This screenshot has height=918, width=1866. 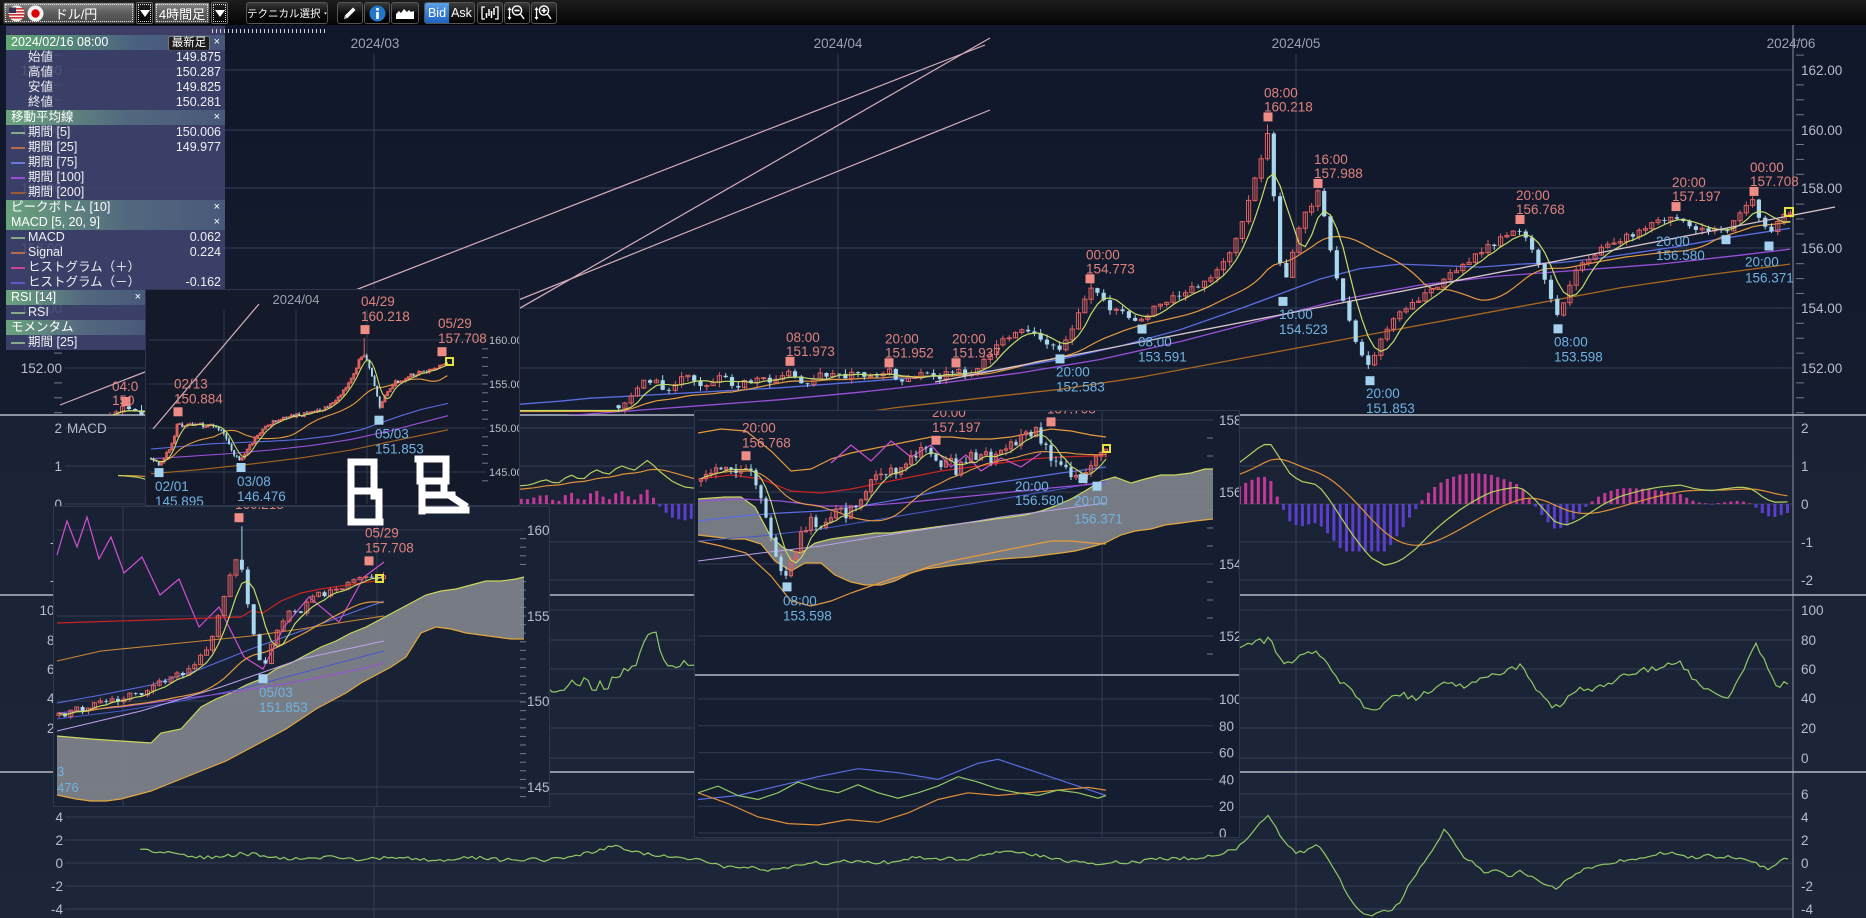 What do you see at coordinates (172, 486) in the screenshot?
I see `svg-text: 02/01` at bounding box center [172, 486].